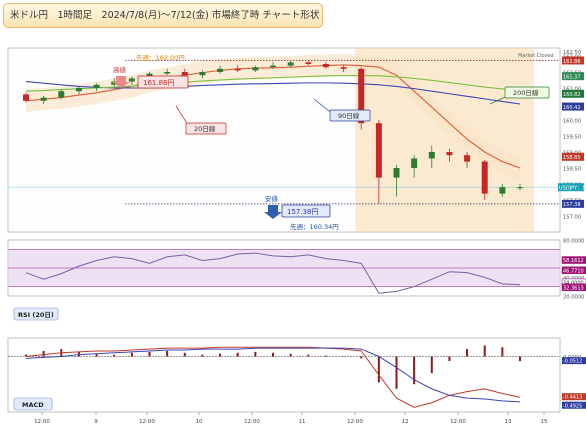 The width and height of the screenshot is (586, 431). I want to click on high-arrow-icon, so click(121, 82).